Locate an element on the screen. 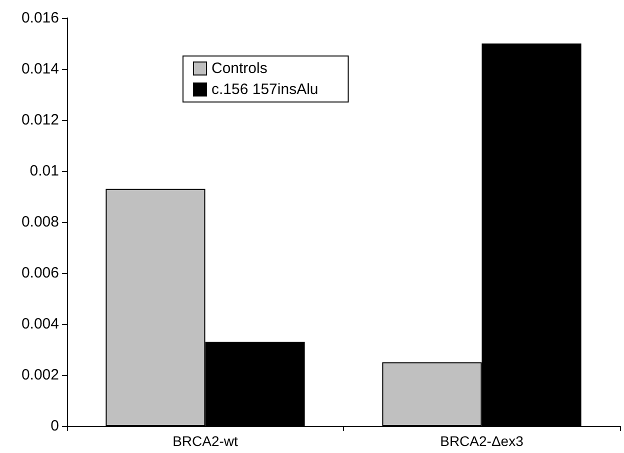 The width and height of the screenshot is (624, 453). y-tick-label: 0.014 is located at coordinates (40, 69).